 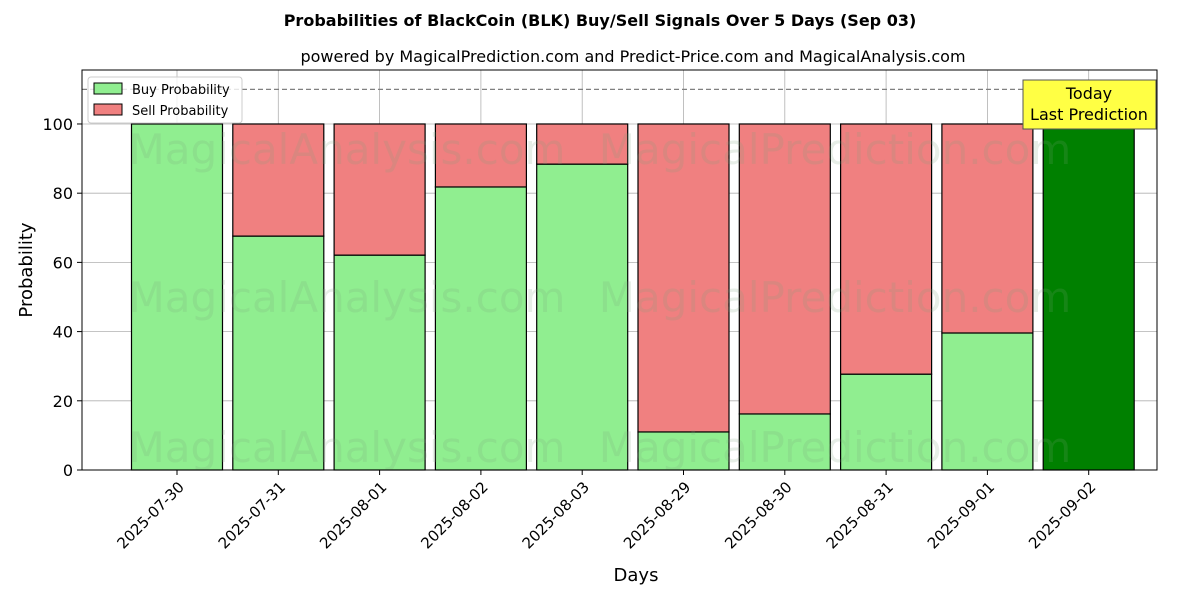 I want to click on y-tick-label: 40, so click(x=63, y=332).